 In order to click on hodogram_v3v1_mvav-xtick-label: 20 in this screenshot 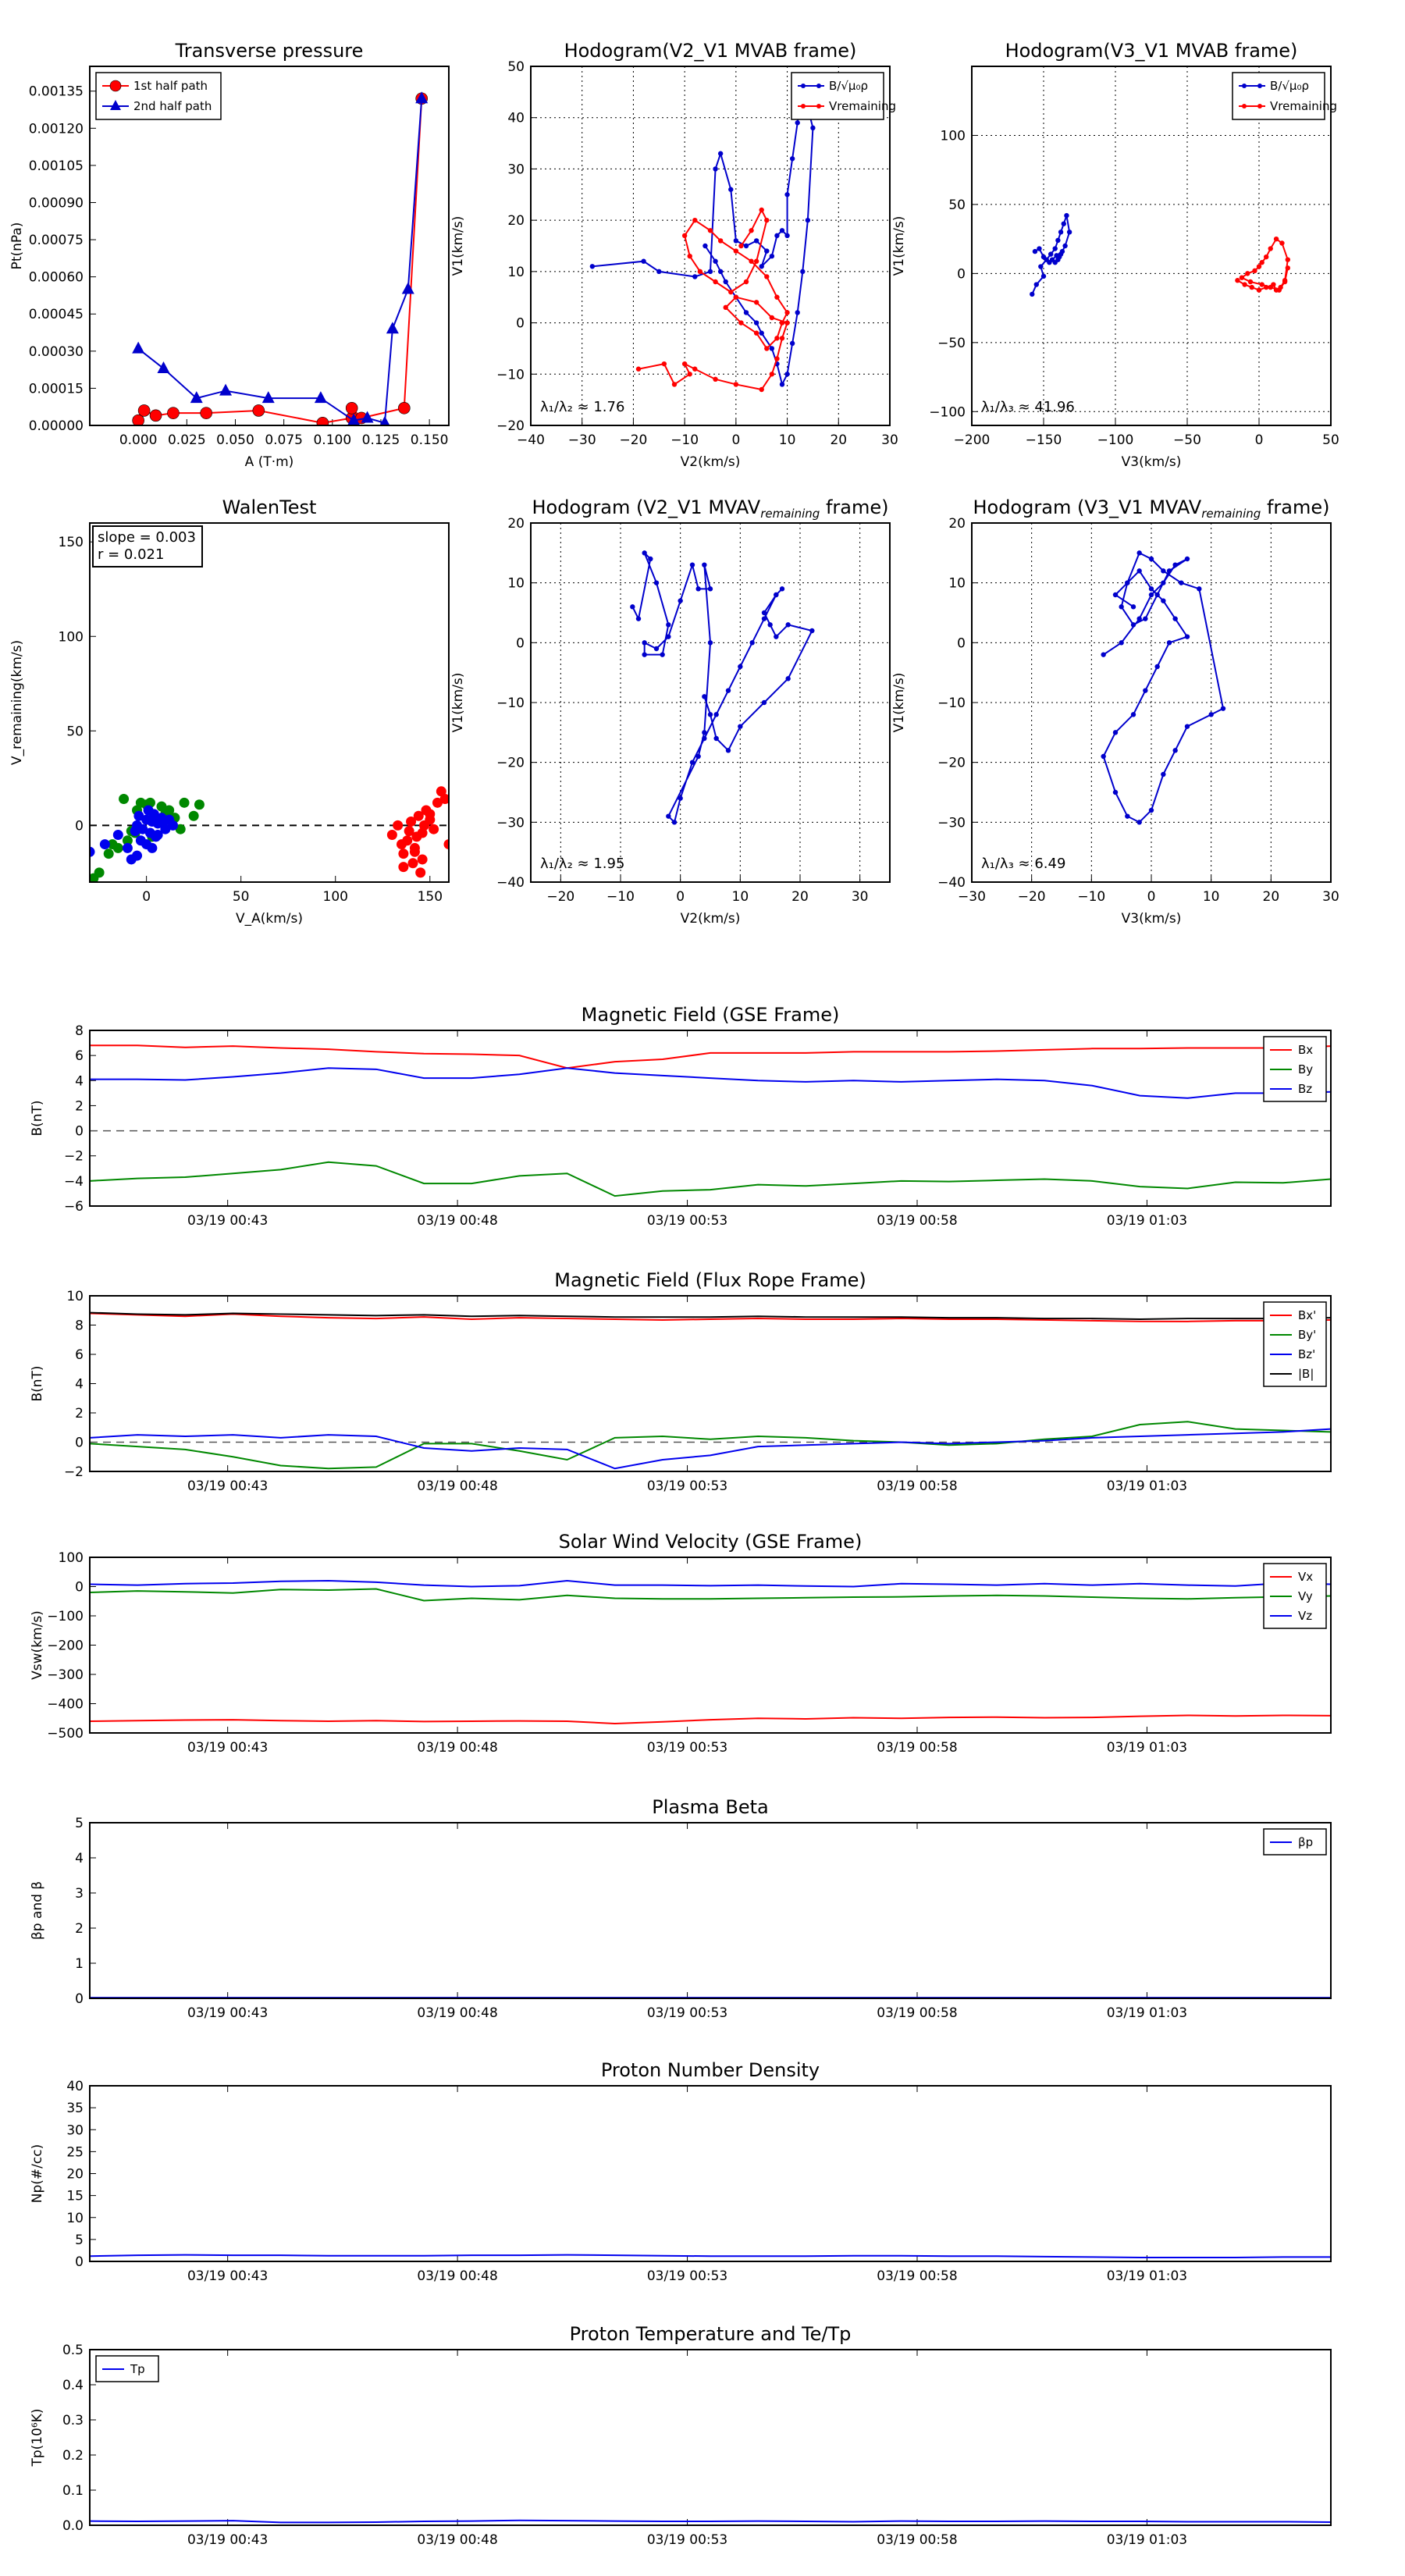, I will do `click(1272, 897)`.